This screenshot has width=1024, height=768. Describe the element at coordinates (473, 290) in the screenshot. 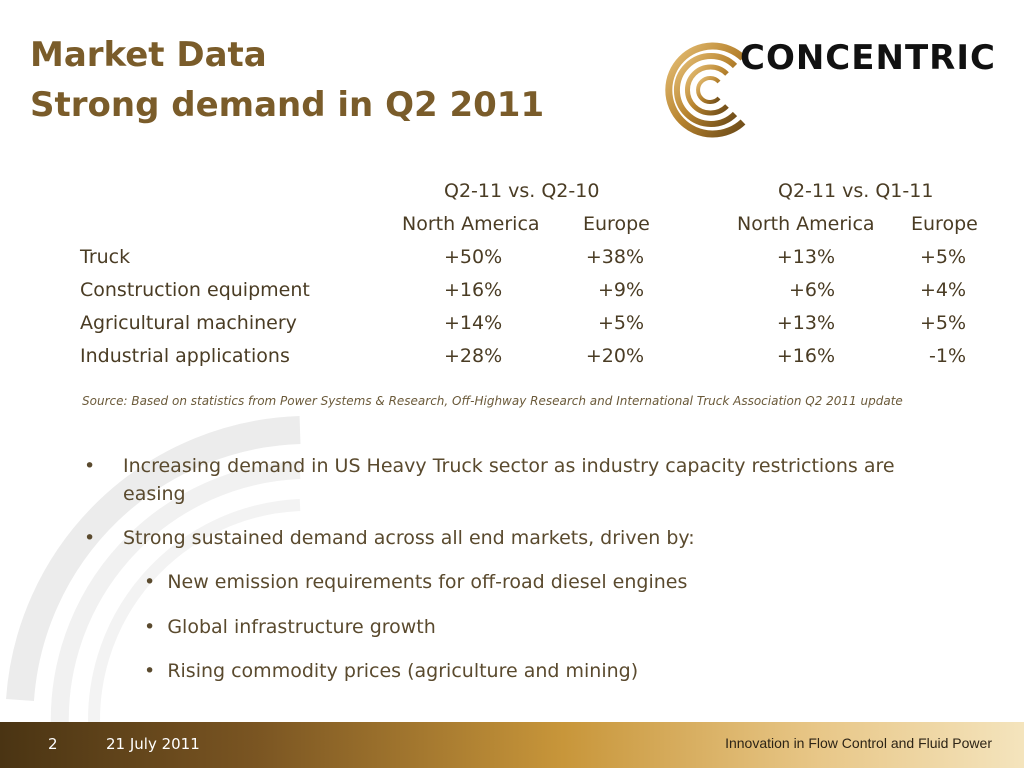

I see `cell-na-yoy: +16%` at that location.